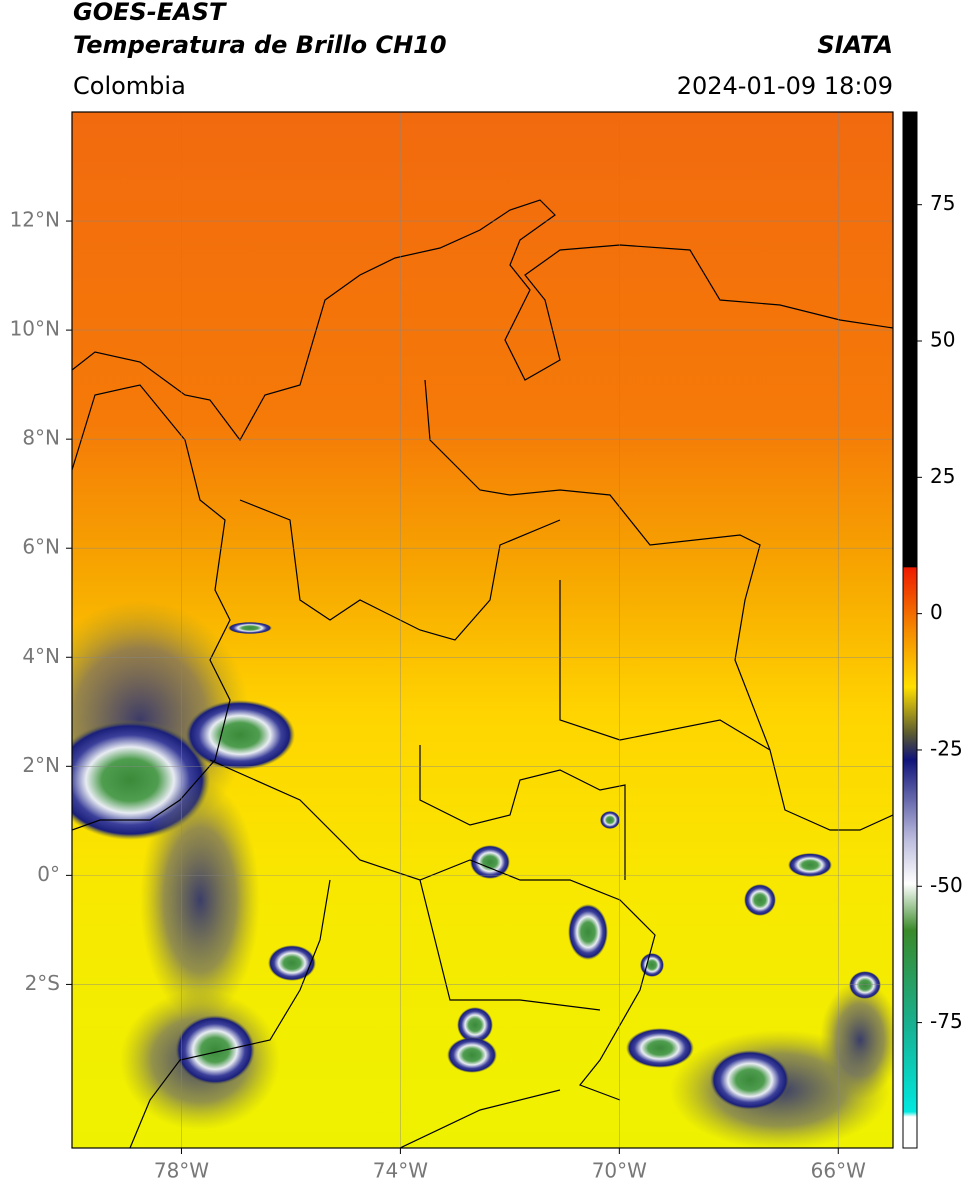 This screenshot has height=1190, width=966. What do you see at coordinates (946, 885) in the screenshot?
I see `colorbar-tick-label: -50` at bounding box center [946, 885].